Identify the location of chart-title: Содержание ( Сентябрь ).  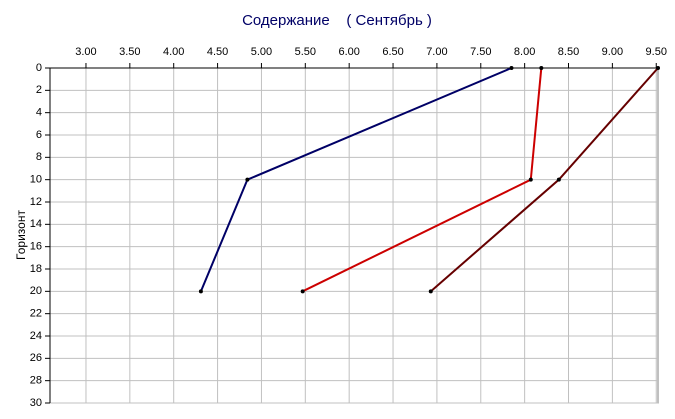
(337, 20).